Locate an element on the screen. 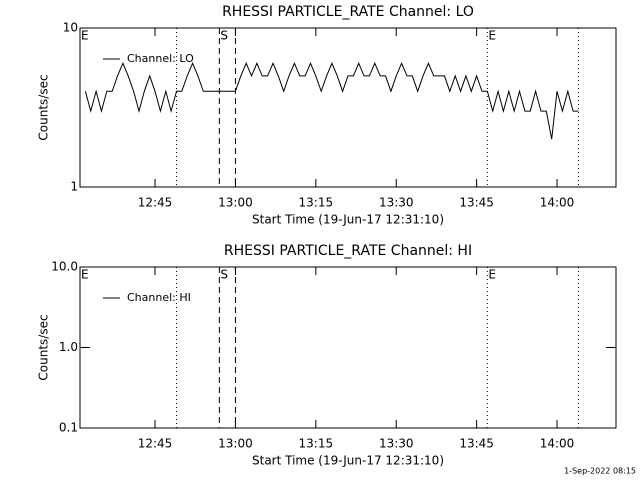  footer: 1-Sep-2022 08:15 is located at coordinates (600, 471).